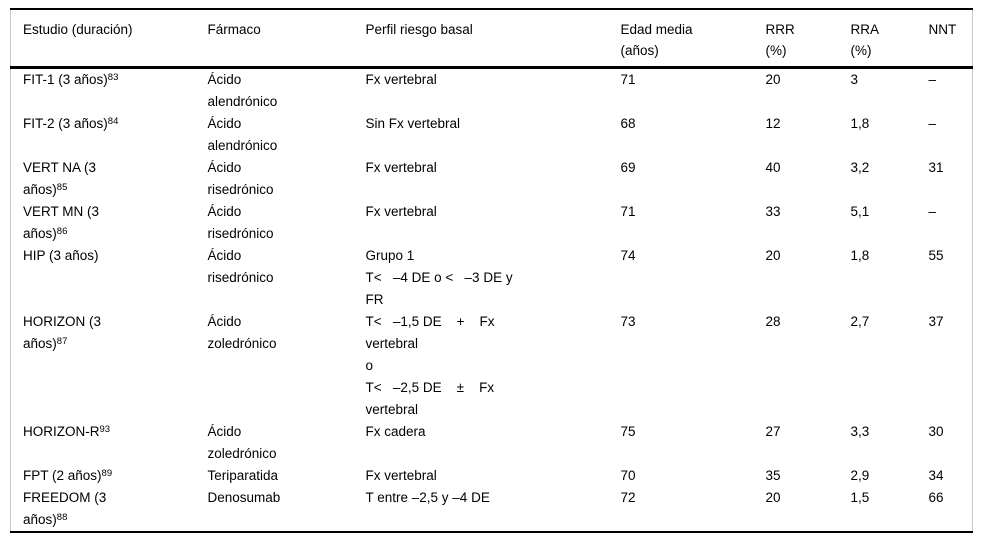 The height and width of the screenshot is (548, 992). Describe the element at coordinates (808, 91) in the screenshot. I see `table-cell: 20` at that location.